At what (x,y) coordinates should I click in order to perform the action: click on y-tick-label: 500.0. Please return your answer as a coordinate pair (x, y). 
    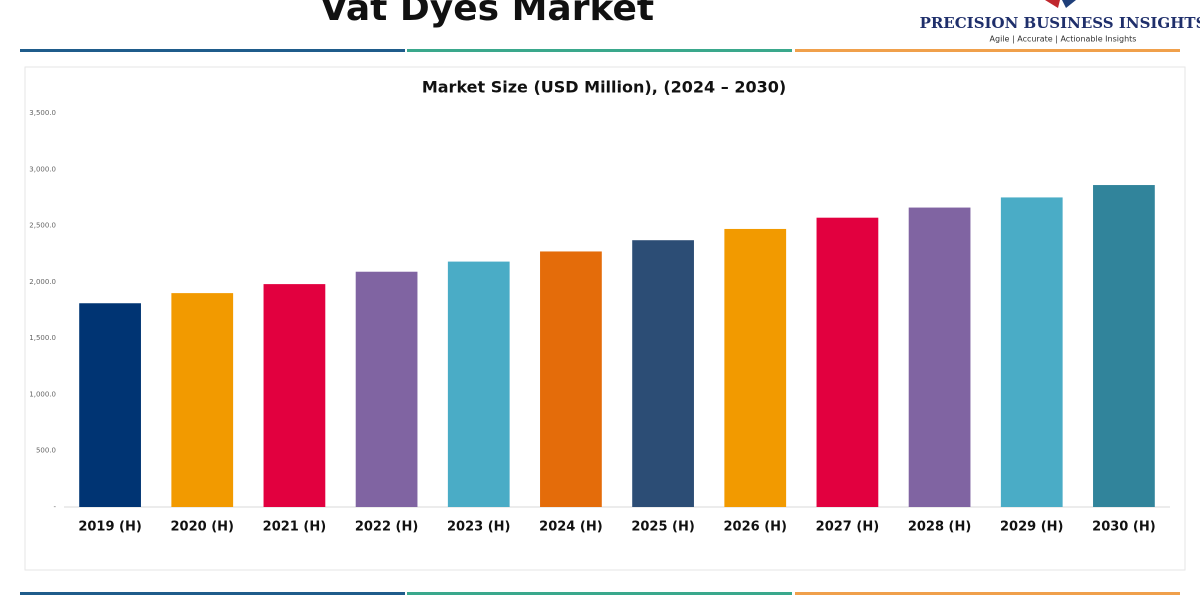
    Looking at the image, I should click on (46, 451).